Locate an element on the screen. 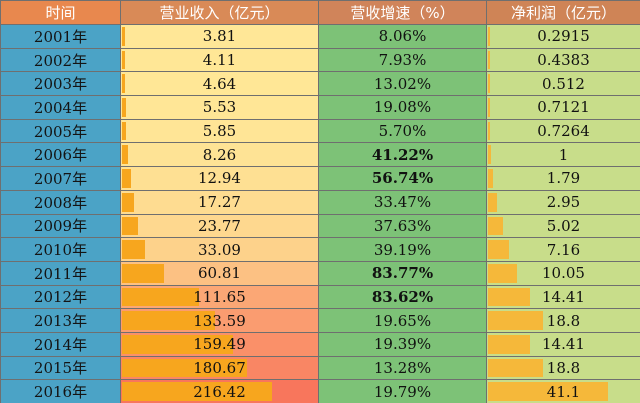 Image resolution: width=640 pixels, height=403 pixels. table-row: 2011年 60.81 83.77% 10.05 is located at coordinates (320, 273).